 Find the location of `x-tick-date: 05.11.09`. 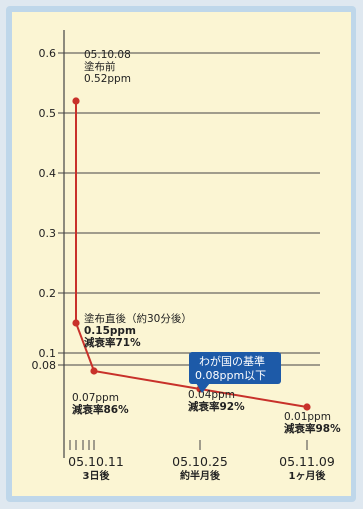

x-tick-date: 05.11.09 is located at coordinates (307, 461).